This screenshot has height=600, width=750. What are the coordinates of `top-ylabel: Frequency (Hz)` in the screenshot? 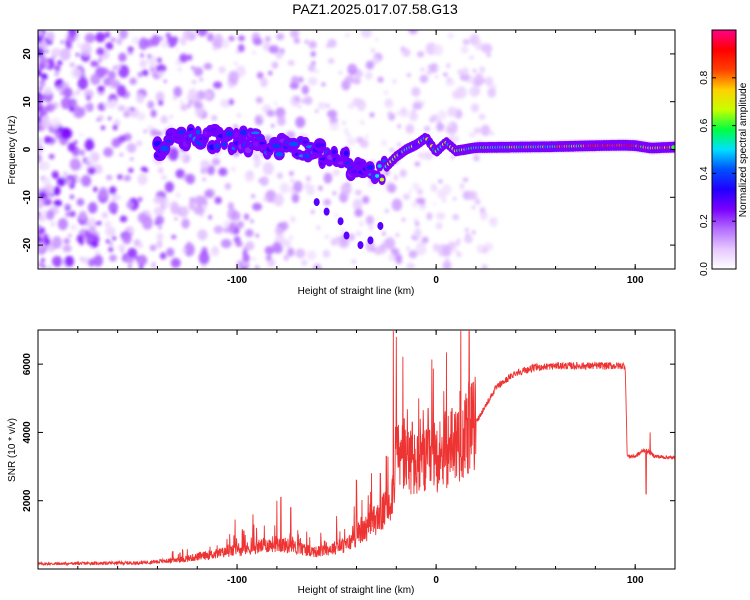 It's located at (12, 150).